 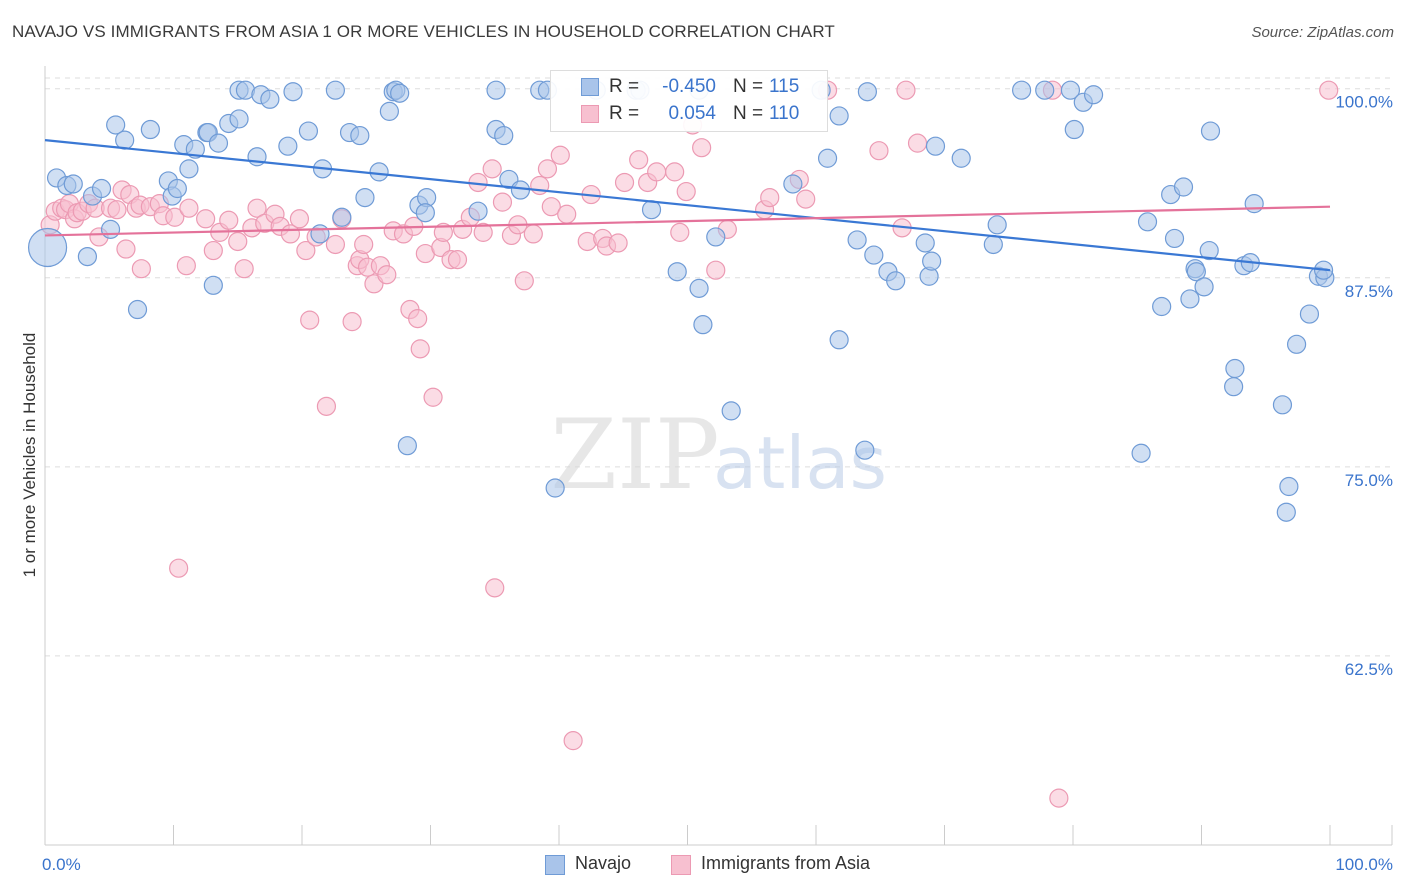 I want to click on y-tick-label: 62.5%, so click(x=1369, y=669).